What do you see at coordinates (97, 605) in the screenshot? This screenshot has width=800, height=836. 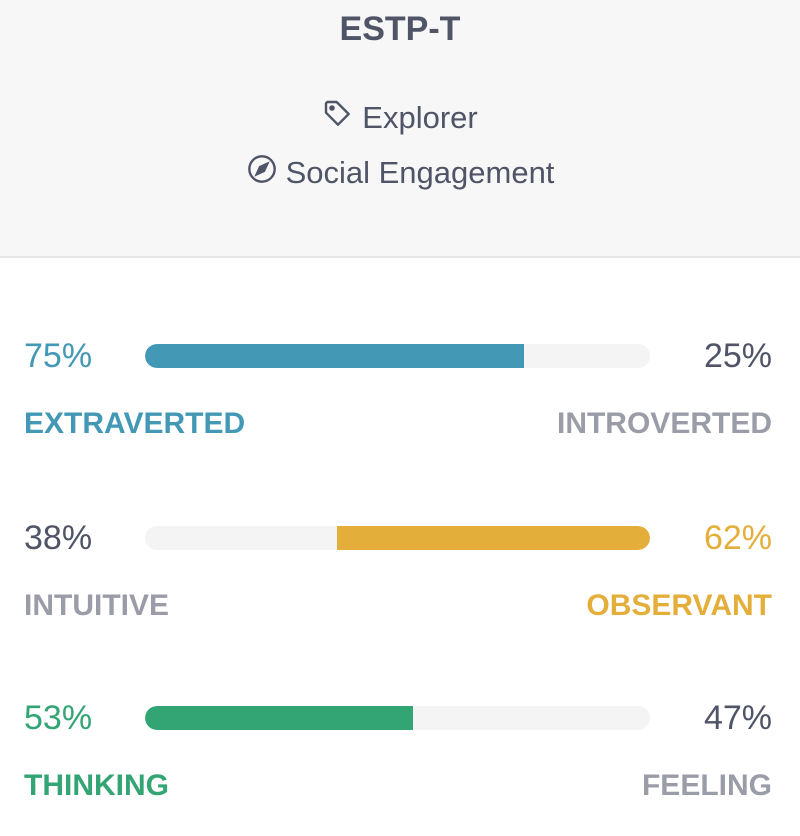 I see `left-label: INTUITIVE` at bounding box center [97, 605].